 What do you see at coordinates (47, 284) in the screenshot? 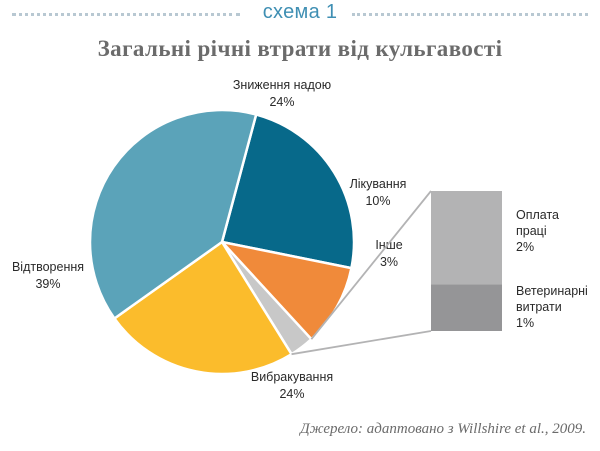
I see `slice-value-5: 39%` at bounding box center [47, 284].